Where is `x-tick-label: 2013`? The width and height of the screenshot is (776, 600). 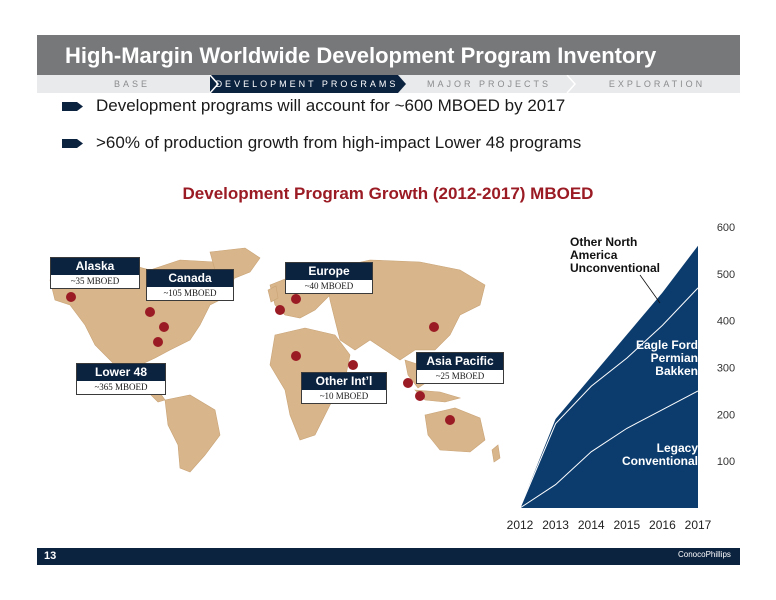 x-tick-label: 2013 is located at coordinates (555, 525).